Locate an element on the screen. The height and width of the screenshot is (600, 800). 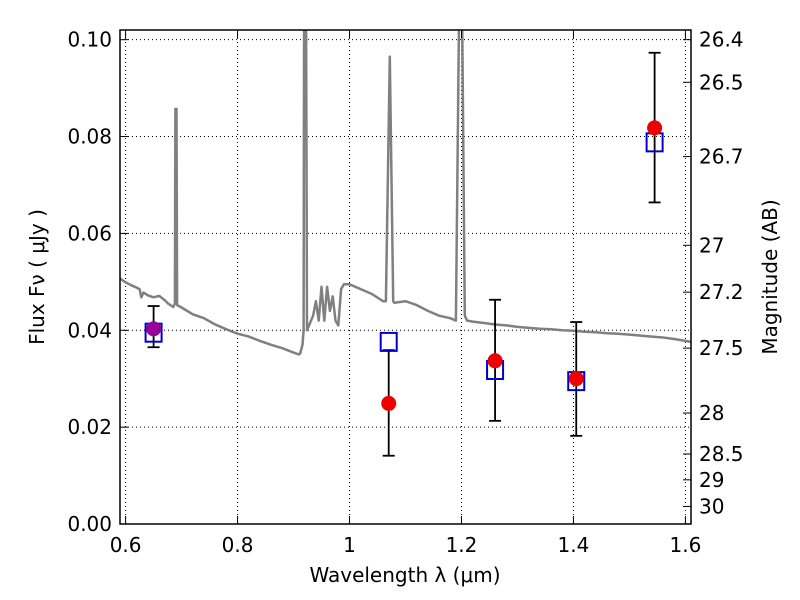
x-tick-label: 1 is located at coordinates (349, 545).